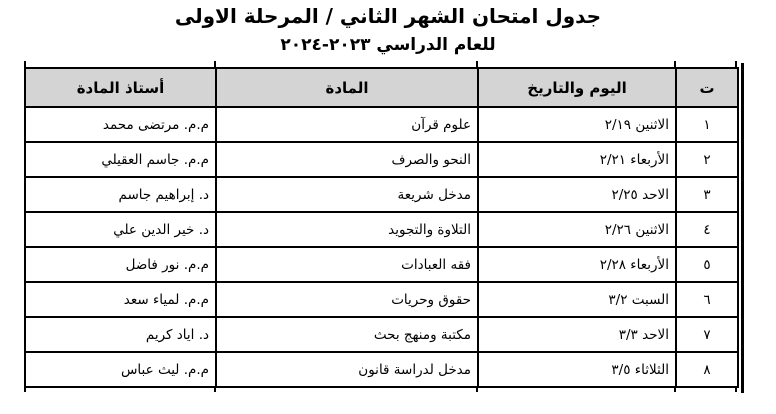 Image resolution: width=776 pixels, height=414 pixels. Describe the element at coordinates (707, 159) in the screenshot. I see `row-number-cell: ٢` at that location.